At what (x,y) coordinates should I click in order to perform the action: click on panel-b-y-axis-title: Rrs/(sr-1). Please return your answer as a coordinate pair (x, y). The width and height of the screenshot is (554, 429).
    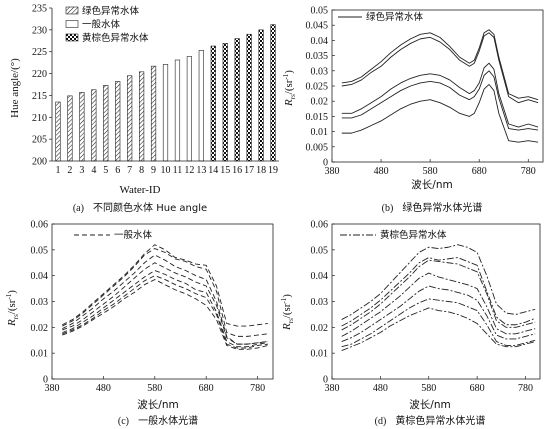
    Looking at the image, I should click on (289, 88).